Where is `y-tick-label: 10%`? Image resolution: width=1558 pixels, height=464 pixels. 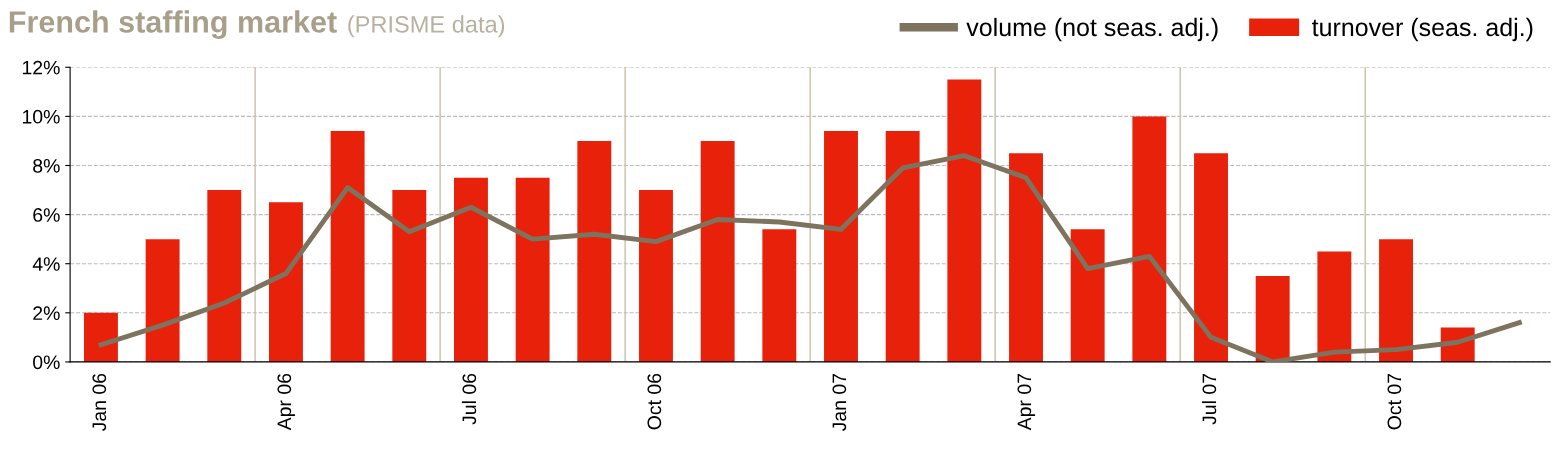 y-tick-label: 10% is located at coordinates (41, 116).